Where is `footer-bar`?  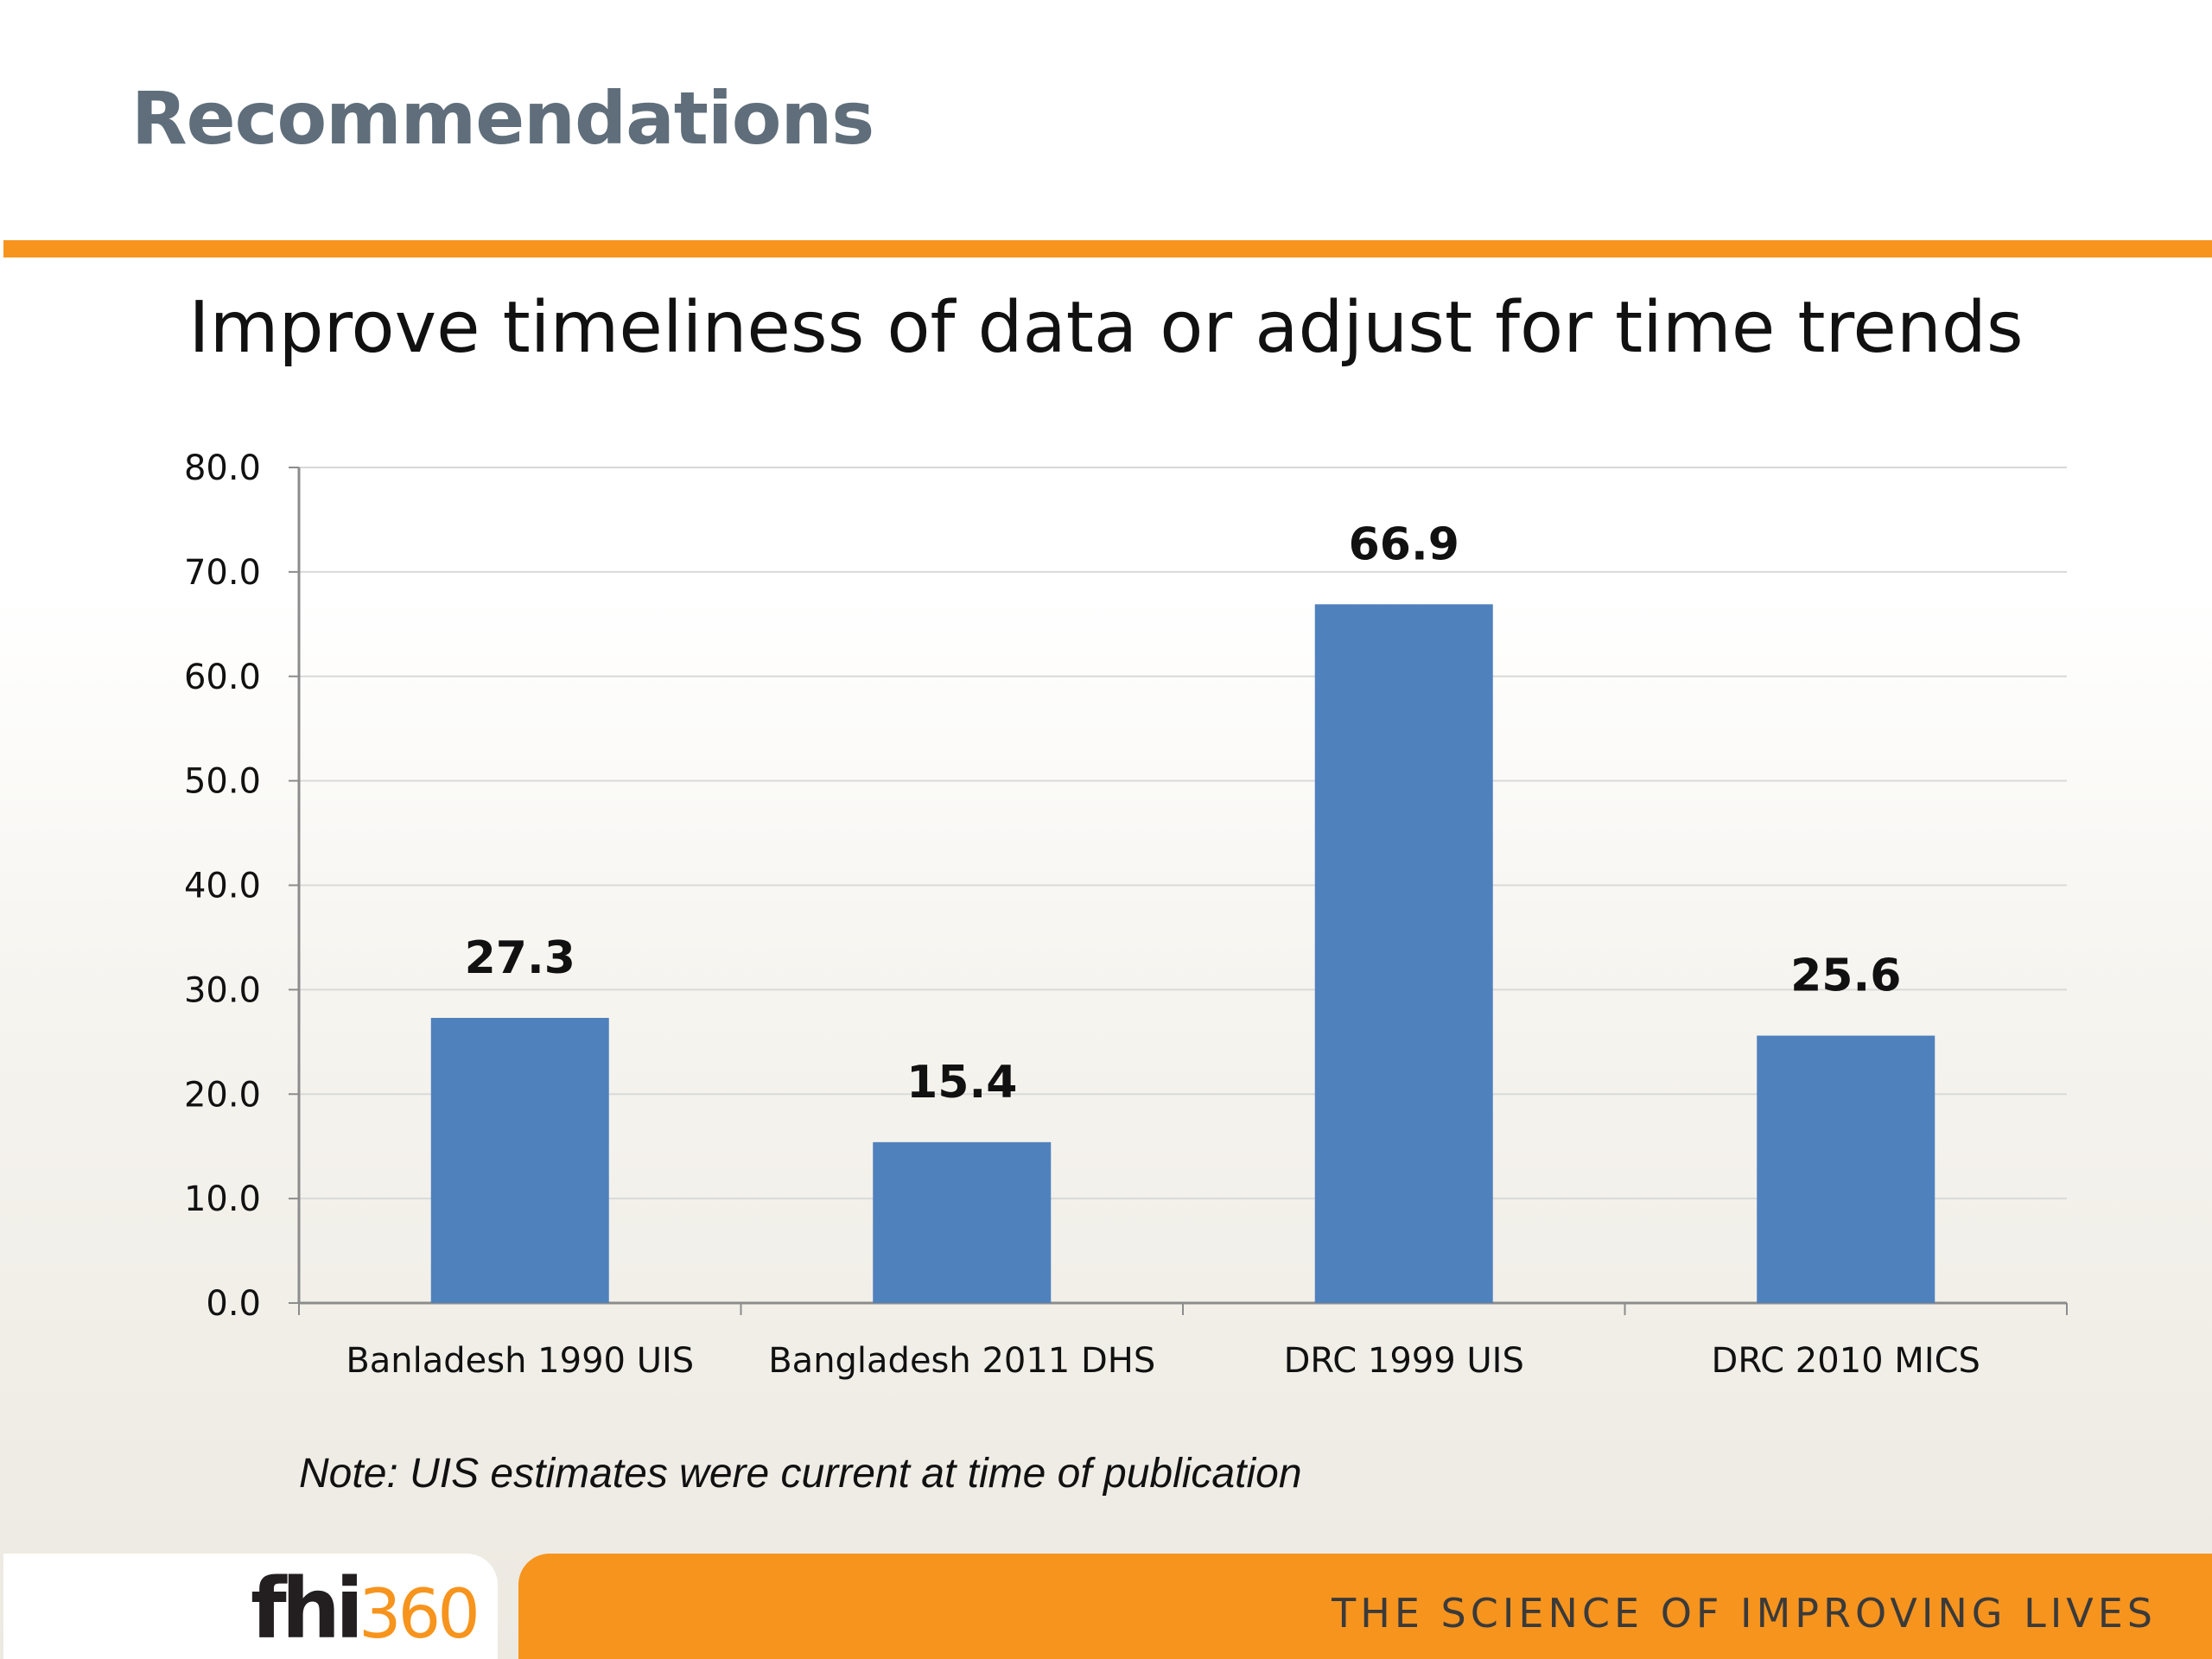 footer-bar is located at coordinates (1365, 1606).